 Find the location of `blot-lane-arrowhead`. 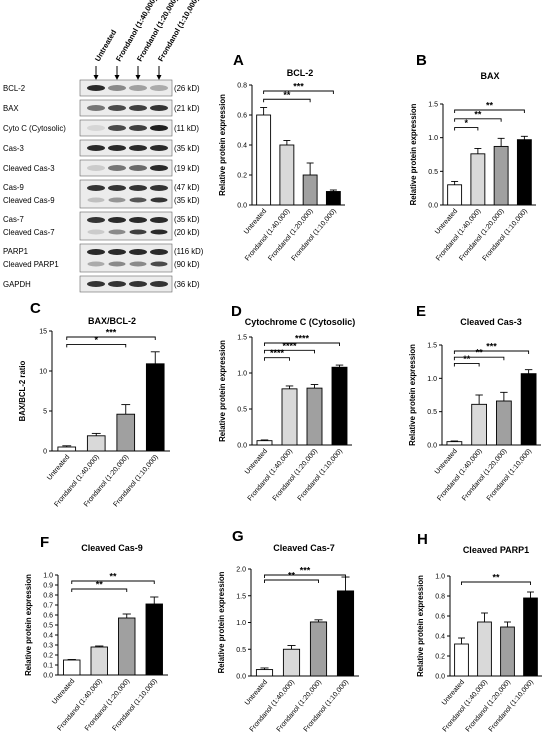

blot-lane-arrowhead is located at coordinates (159, 77).